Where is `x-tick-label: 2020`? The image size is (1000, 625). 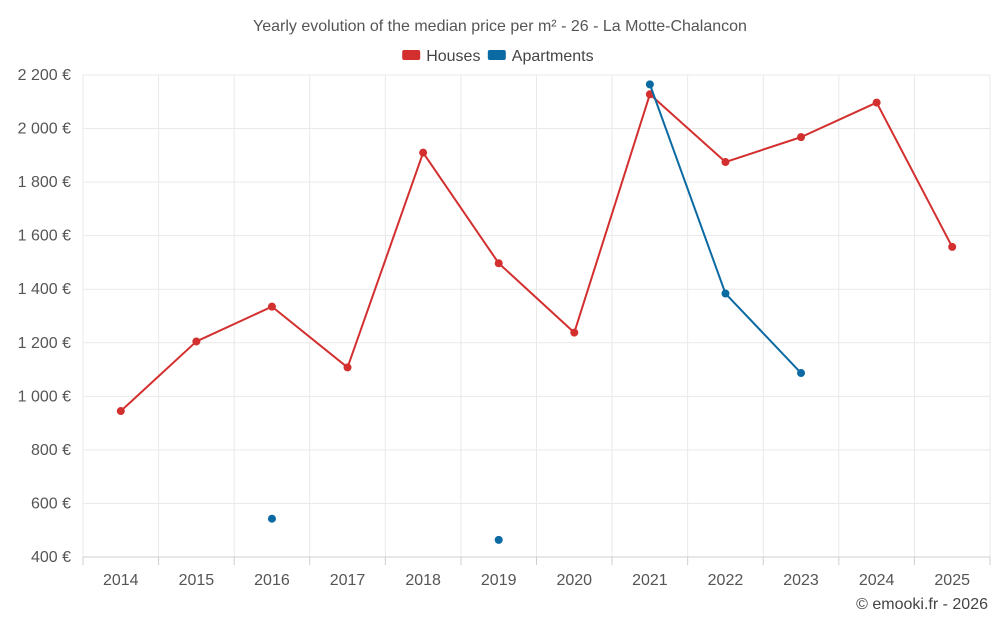 x-tick-label: 2020 is located at coordinates (574, 580).